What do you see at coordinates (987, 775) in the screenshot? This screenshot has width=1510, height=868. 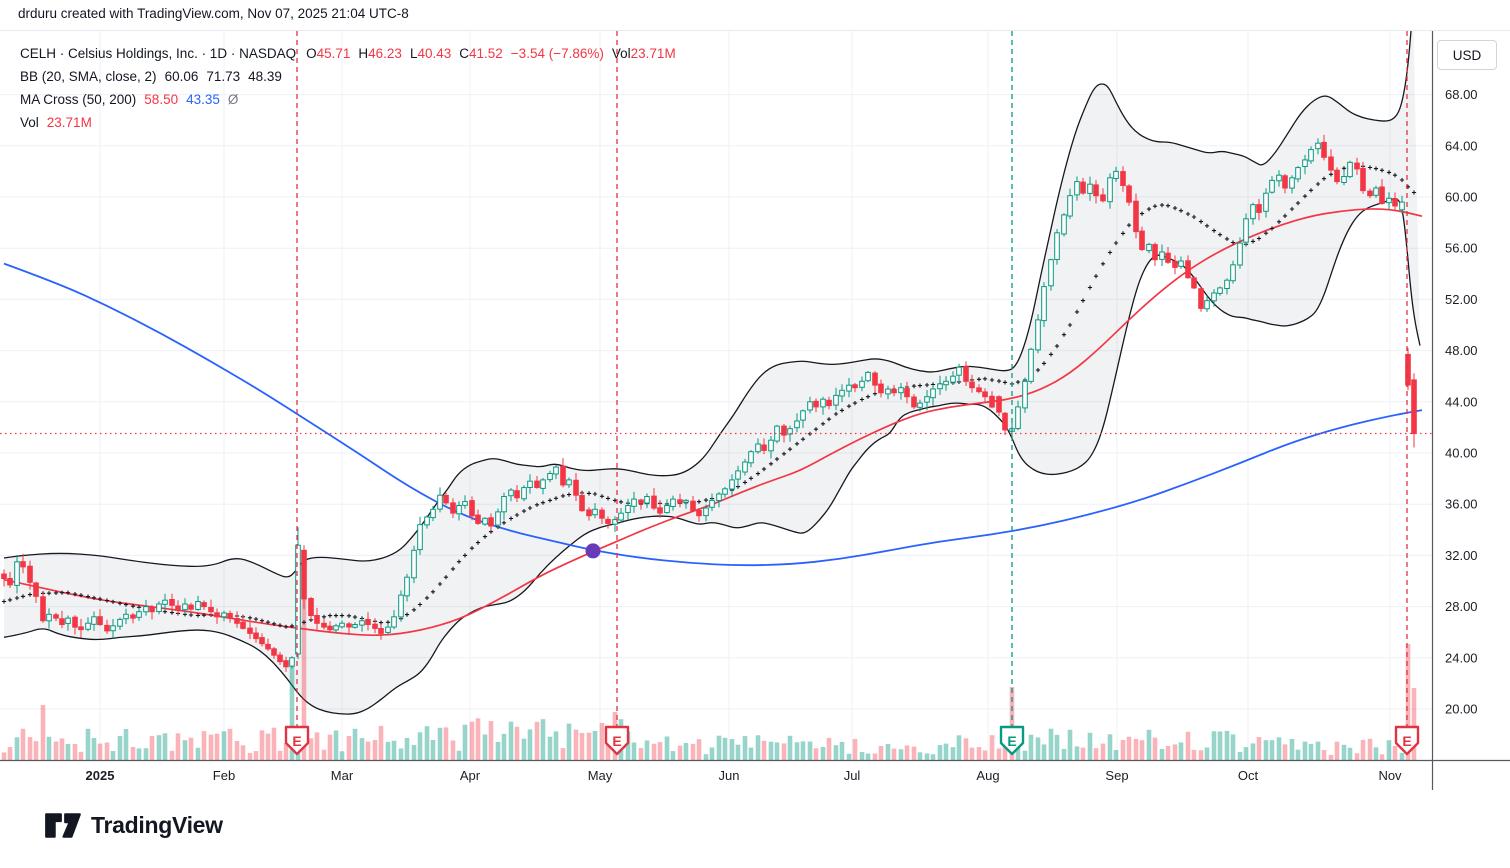 I see `month-label: Aug` at bounding box center [987, 775].